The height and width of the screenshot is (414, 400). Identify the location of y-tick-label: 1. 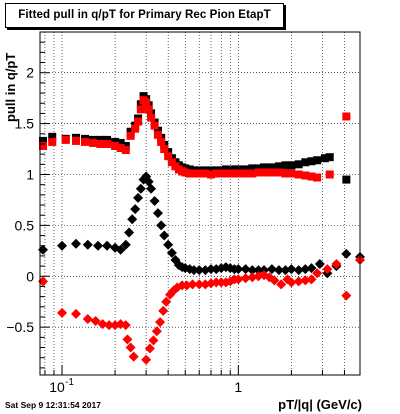
(30, 174).